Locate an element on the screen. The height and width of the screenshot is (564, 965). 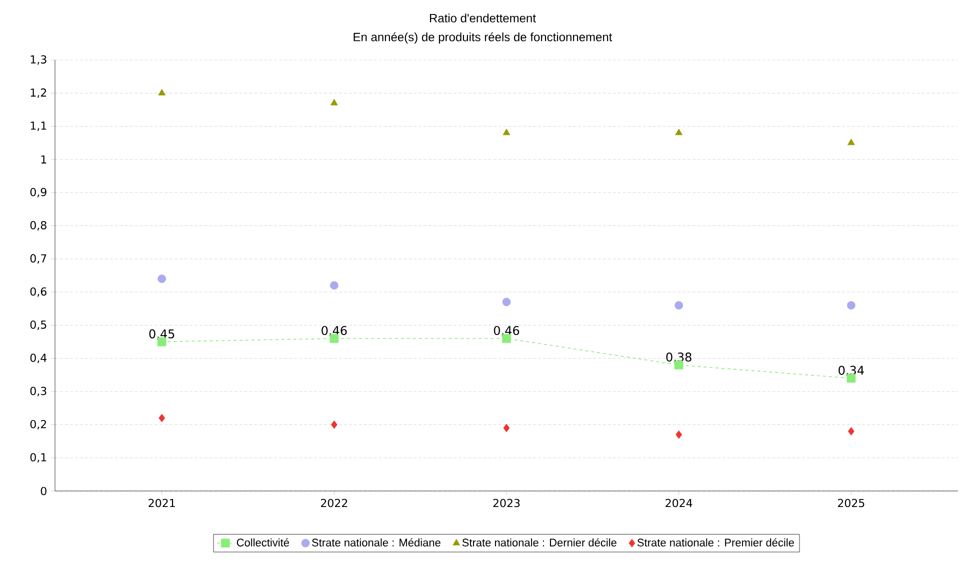
legend-label: Collectivité is located at coordinates (263, 542).